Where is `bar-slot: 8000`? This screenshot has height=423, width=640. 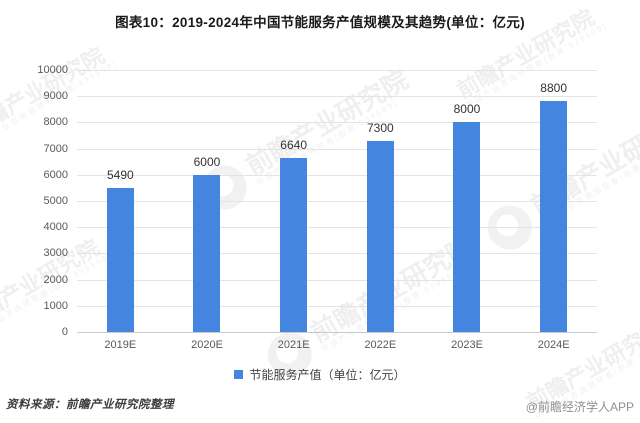 bar-slot: 8000 is located at coordinates (467, 201).